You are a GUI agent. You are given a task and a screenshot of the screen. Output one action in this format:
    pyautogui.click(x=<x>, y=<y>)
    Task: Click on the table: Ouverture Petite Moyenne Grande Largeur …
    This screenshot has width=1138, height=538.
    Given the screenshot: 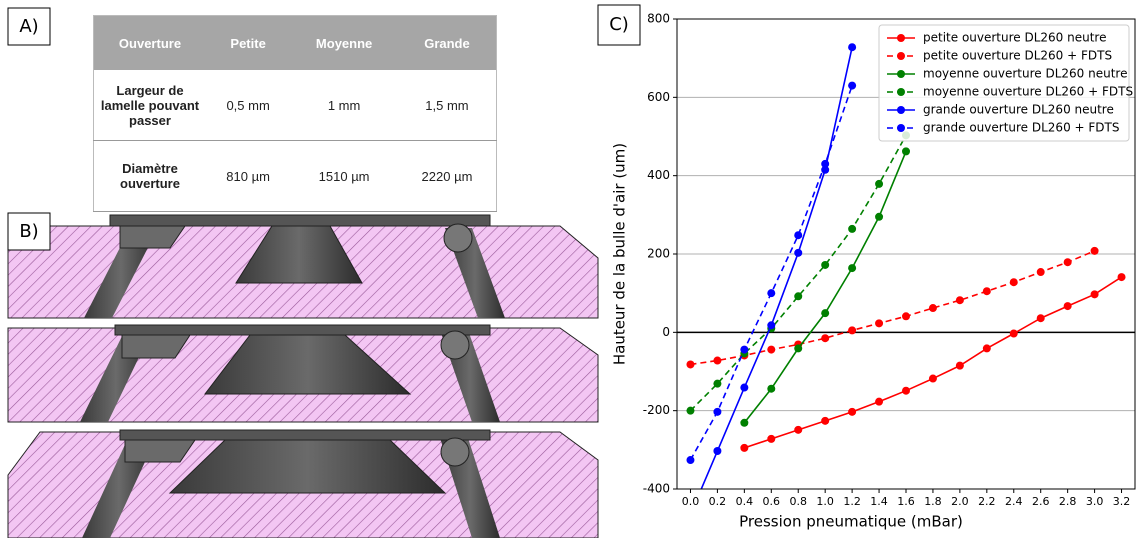 What is the action you would take?
    pyautogui.click(x=295, y=113)
    